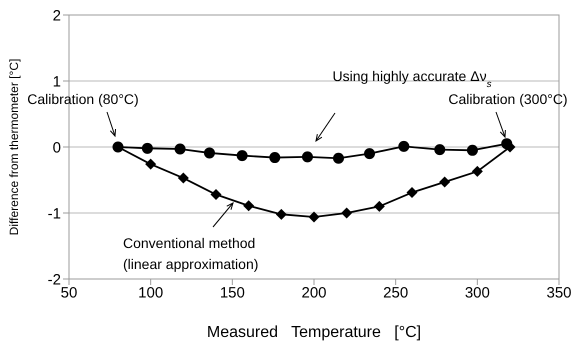 The width and height of the screenshot is (583, 349). I want to click on x-tick-label: 300, so click(477, 293).